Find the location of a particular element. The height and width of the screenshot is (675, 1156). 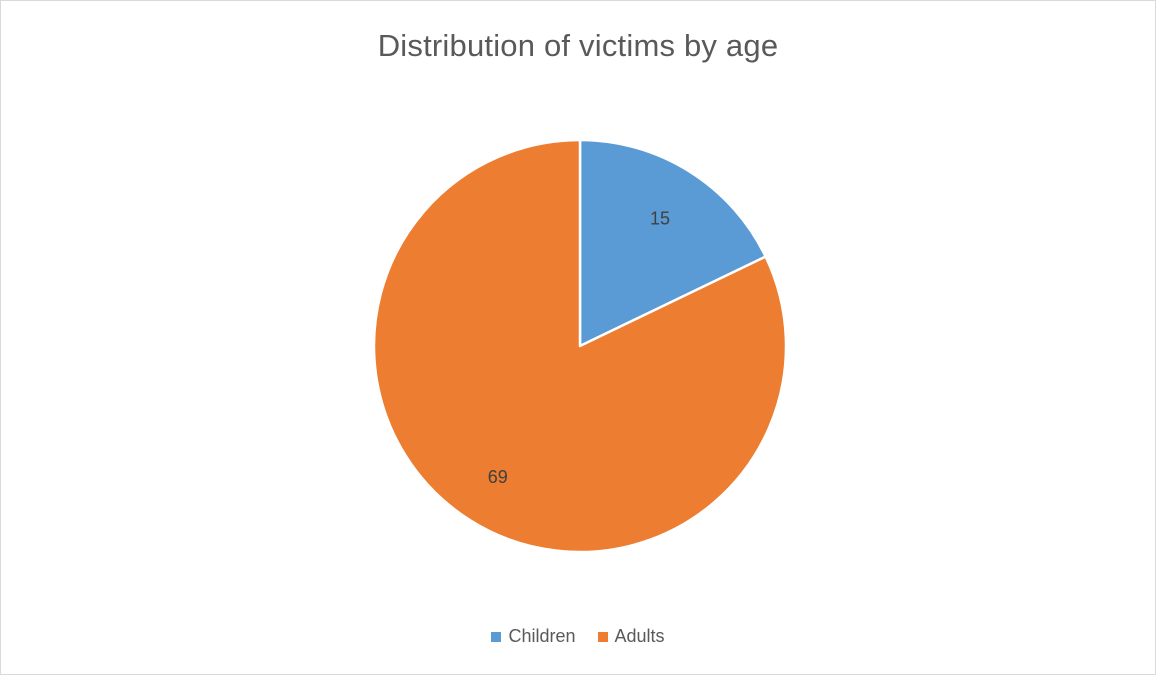

chart-title: Distribution of victims by age is located at coordinates (578, 45).